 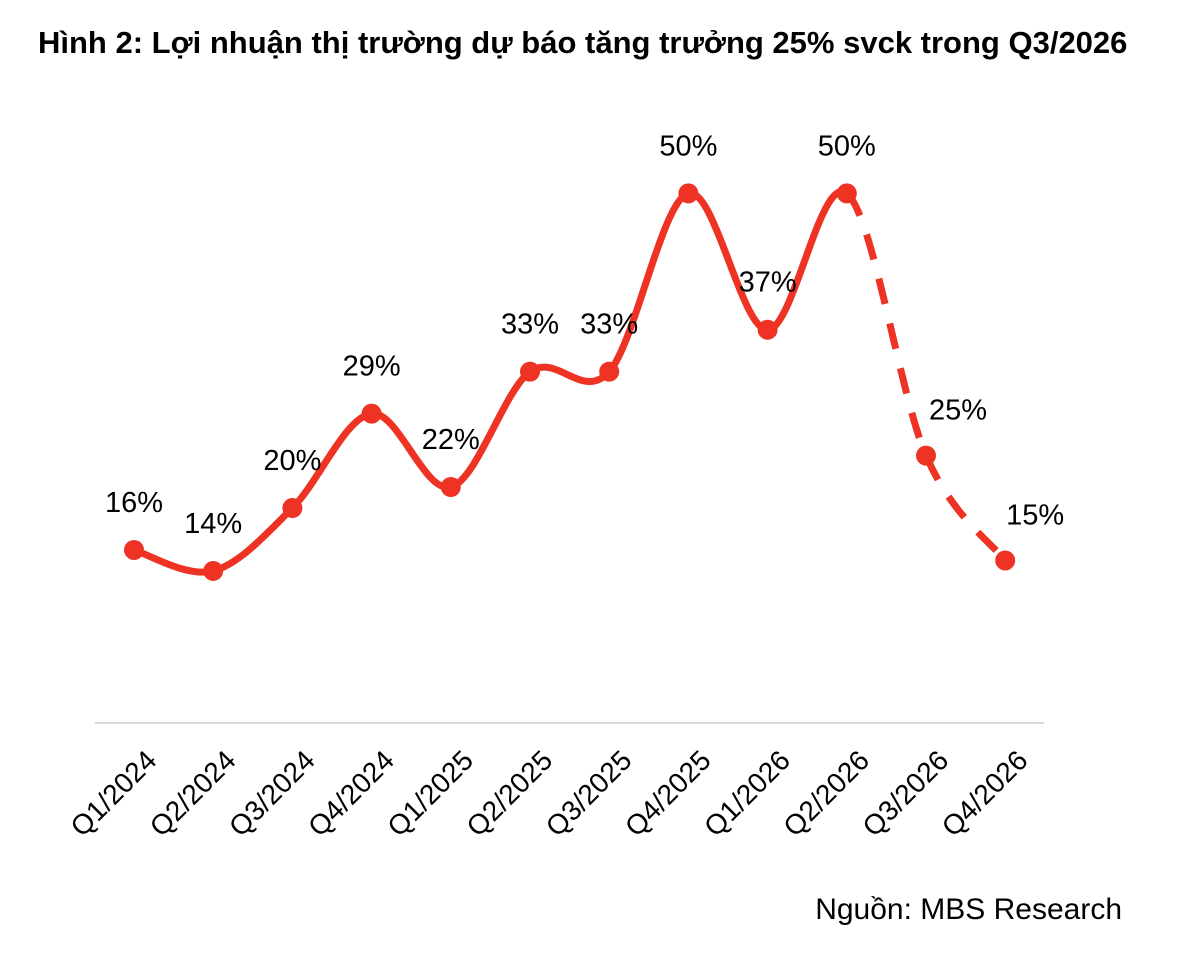 I want to click on x-tick-q1-2026: Q1/2026, so click(x=747, y=793).